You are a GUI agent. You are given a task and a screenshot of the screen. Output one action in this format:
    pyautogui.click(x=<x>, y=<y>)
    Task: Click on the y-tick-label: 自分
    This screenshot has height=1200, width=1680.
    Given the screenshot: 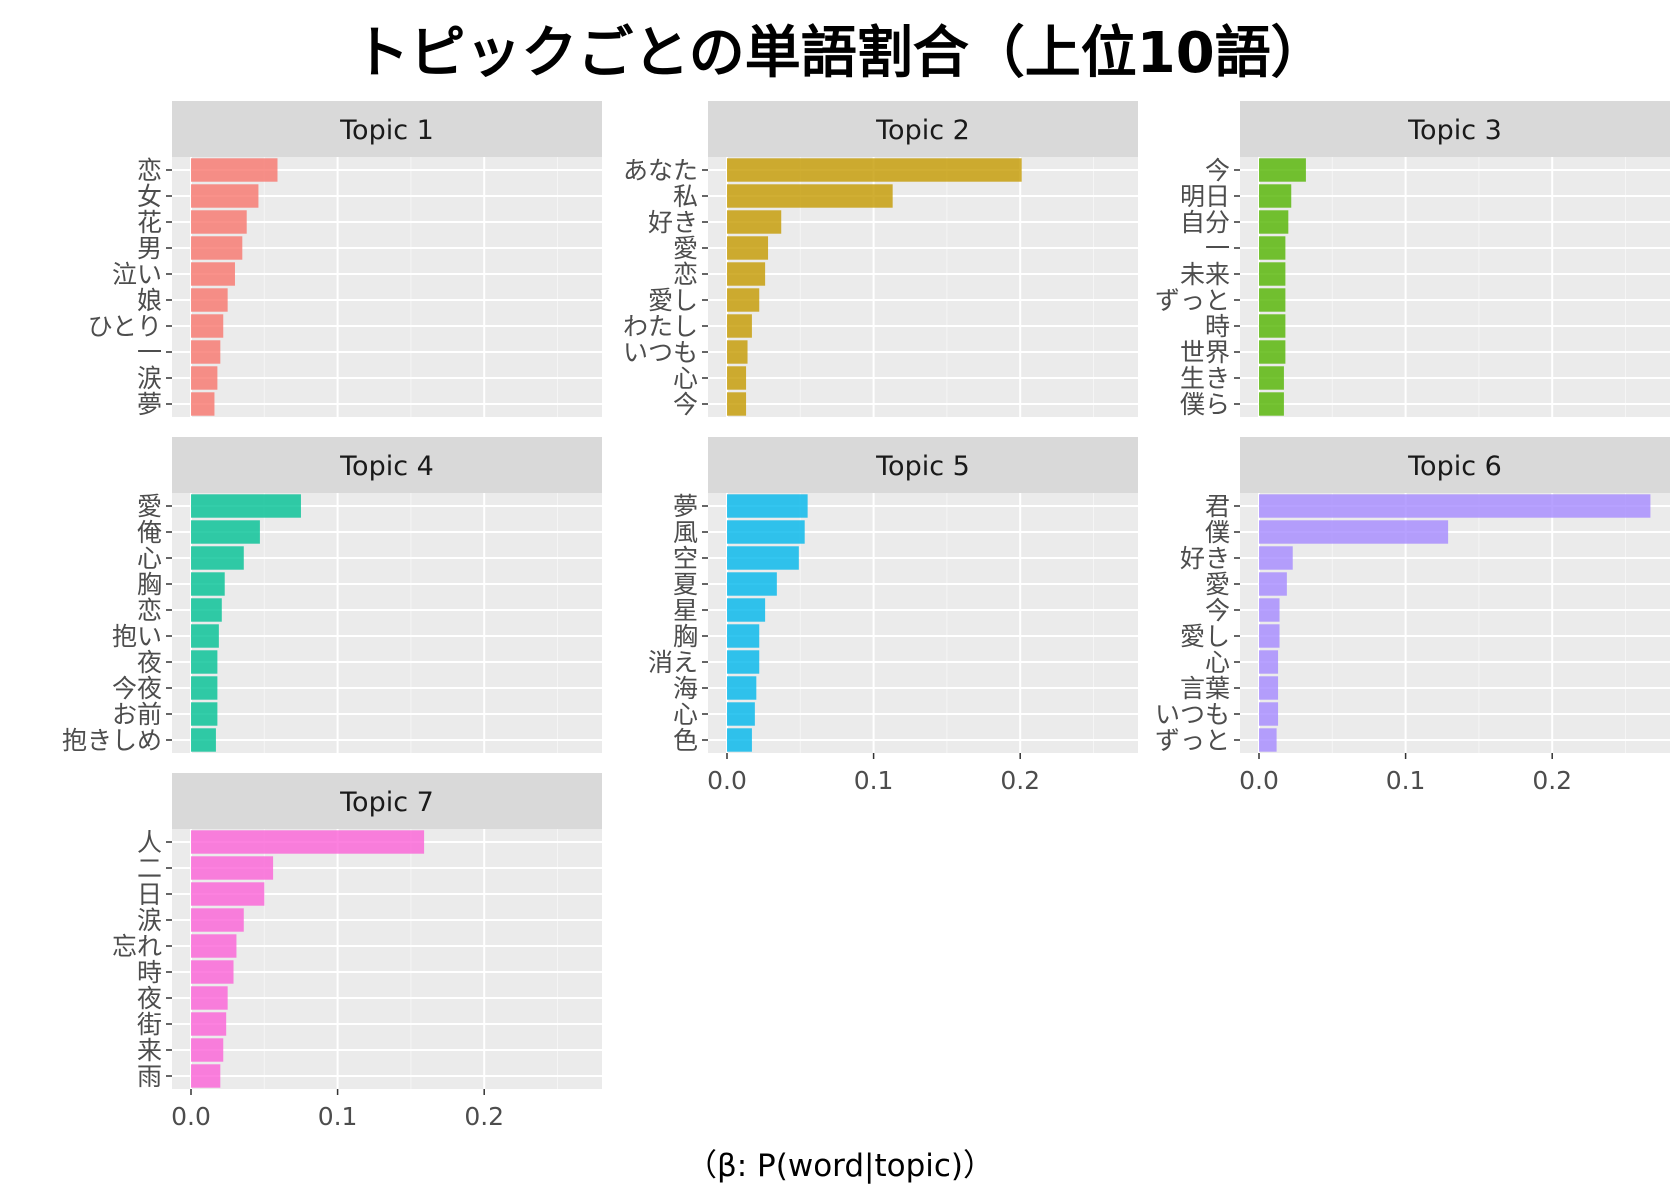 What is the action you would take?
    pyautogui.click(x=1205, y=222)
    